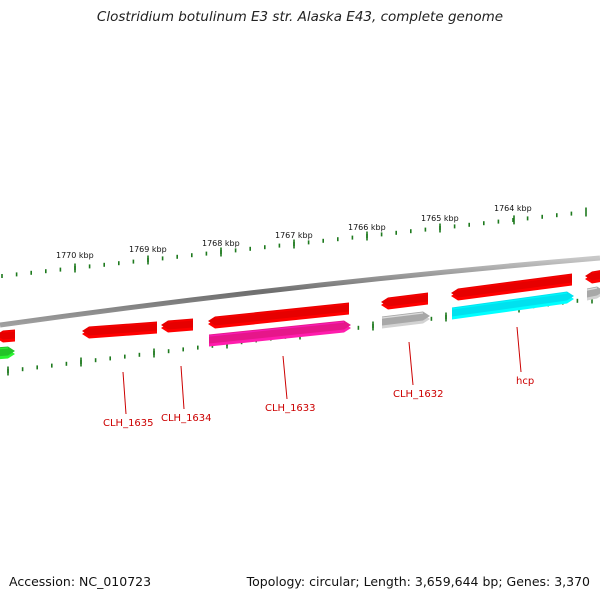 The image size is (600, 600). I want to click on gene-label-clh1632: CLH_1632, so click(418, 394).